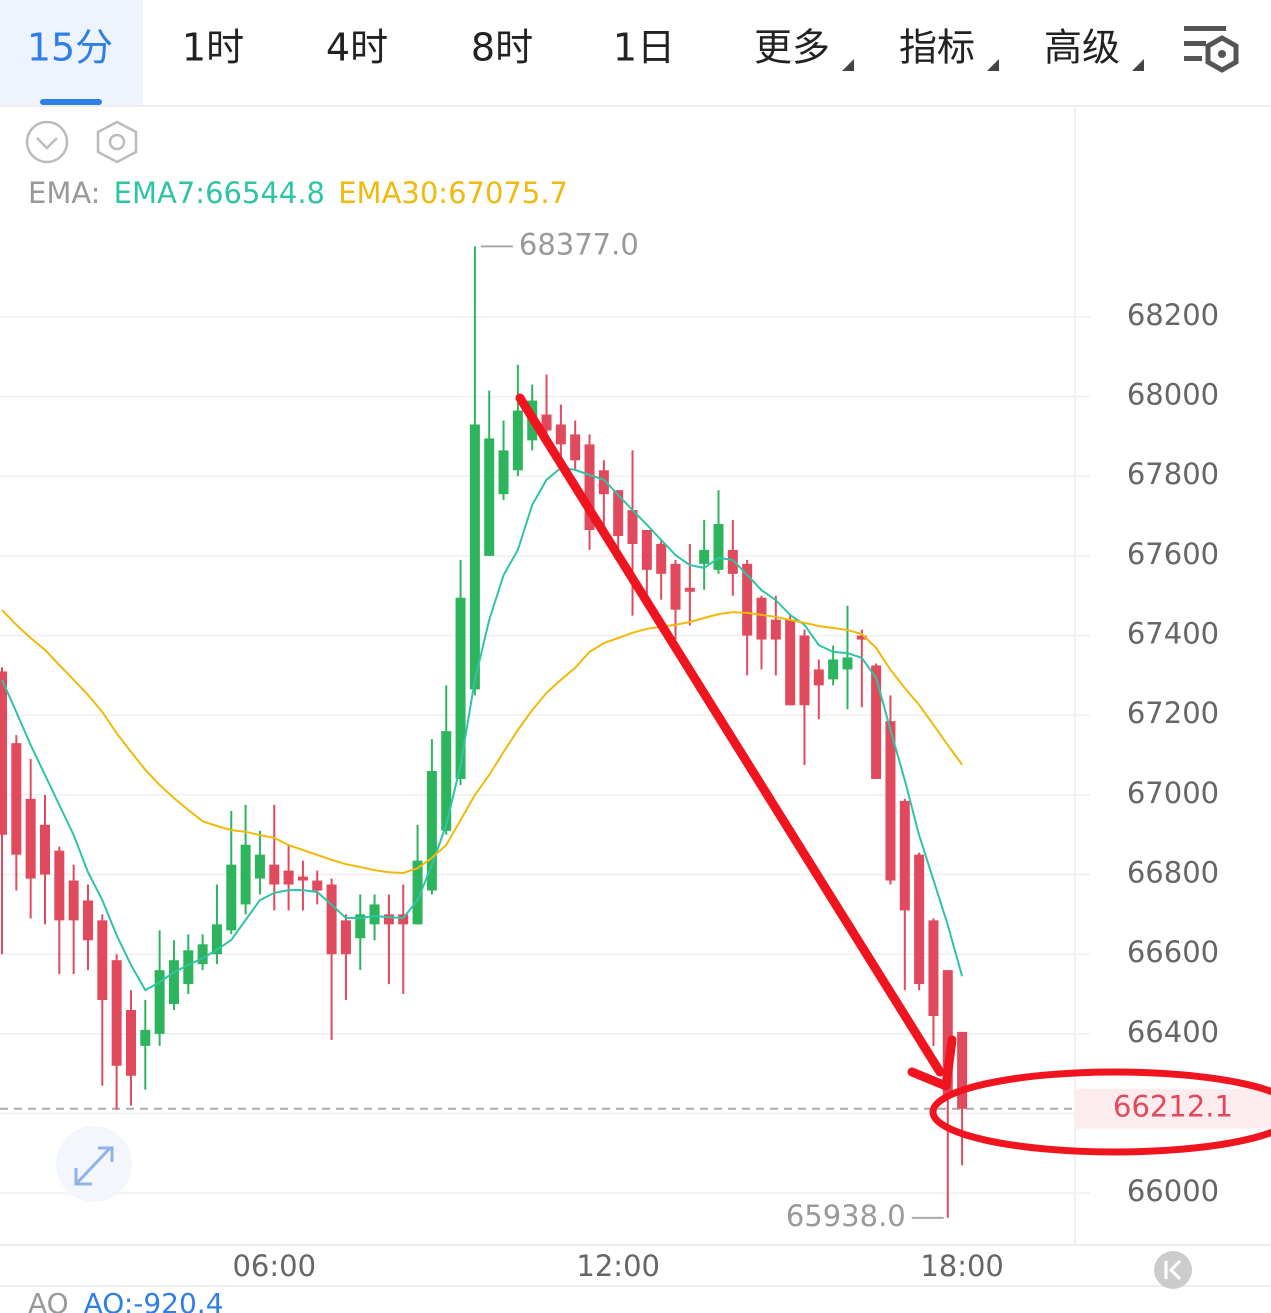 The height and width of the screenshot is (1313, 1271). I want to click on indicator-legend: AO AO:-920.4, so click(126, 1300).